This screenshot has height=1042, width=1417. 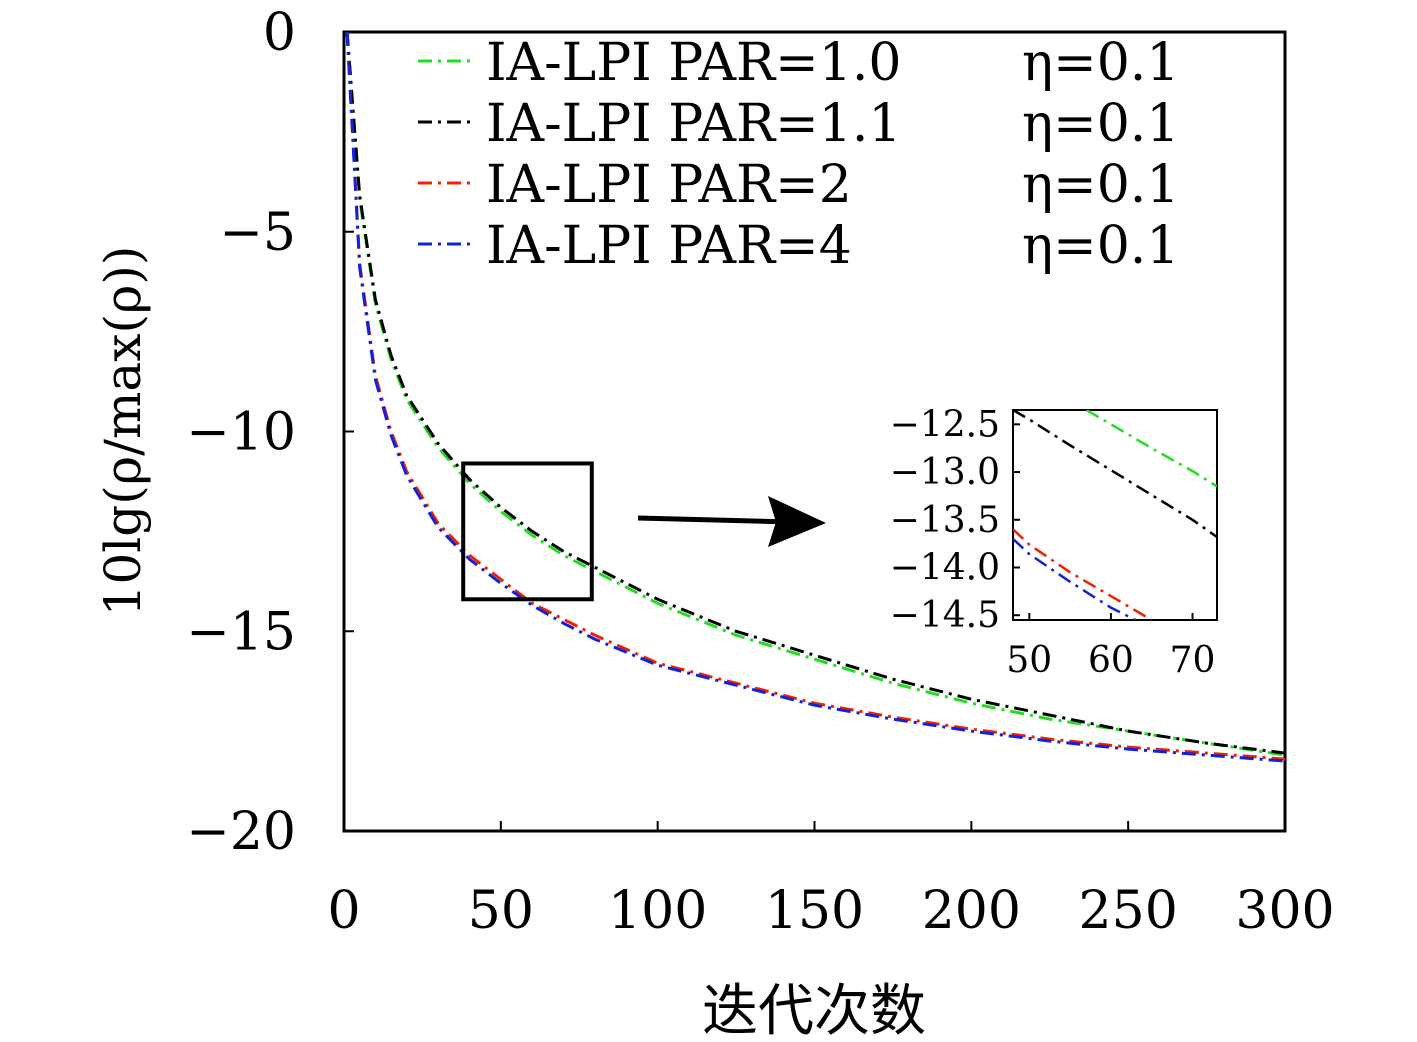 I want to click on inset-y-tick-label: −12.5, so click(x=945, y=424).